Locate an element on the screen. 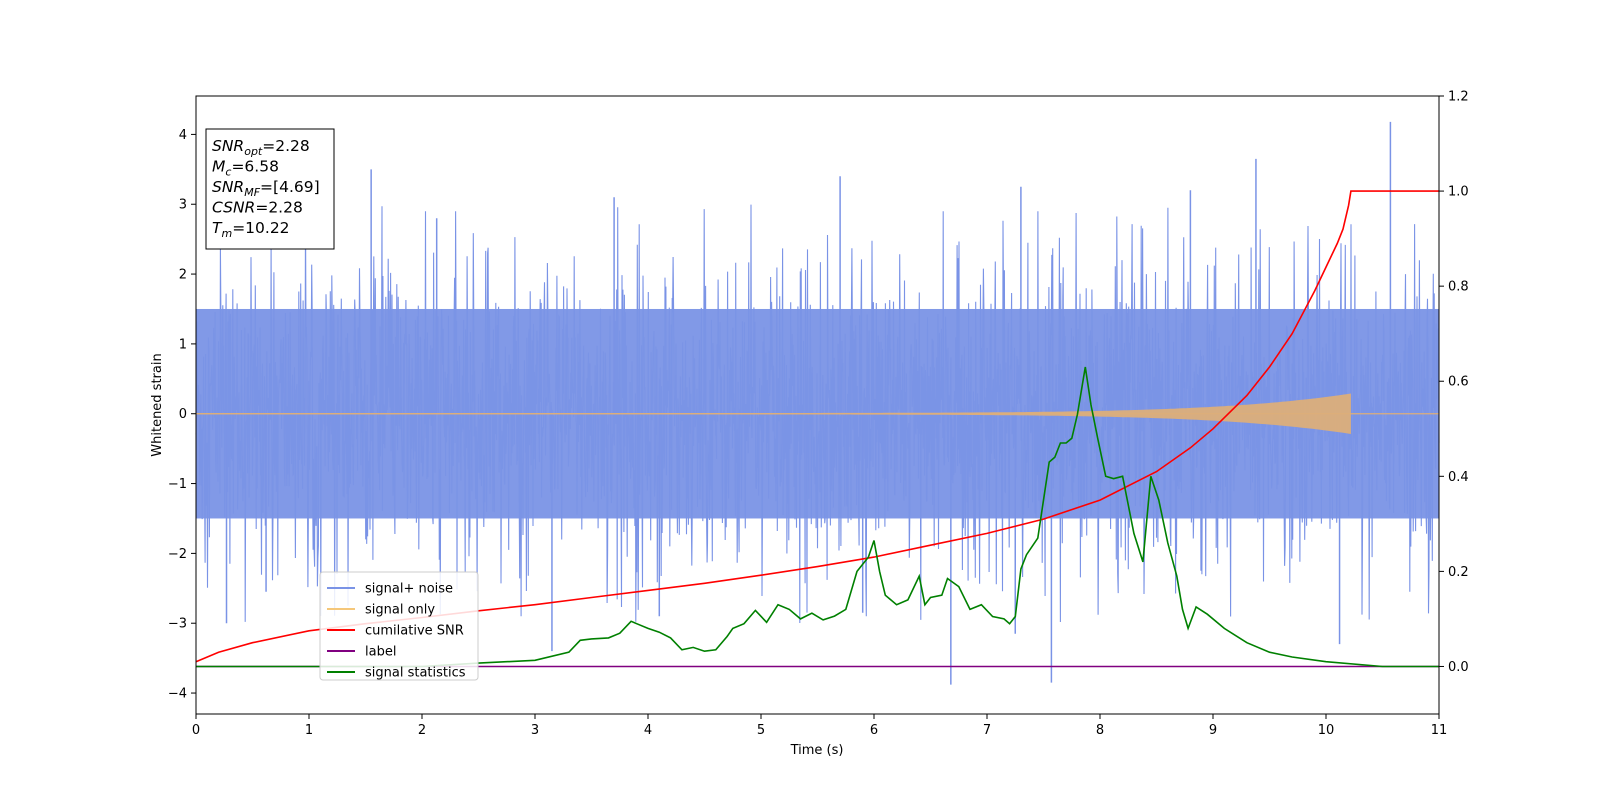 This screenshot has width=1600, height=800. x-tick-label: 10 is located at coordinates (1326, 730).